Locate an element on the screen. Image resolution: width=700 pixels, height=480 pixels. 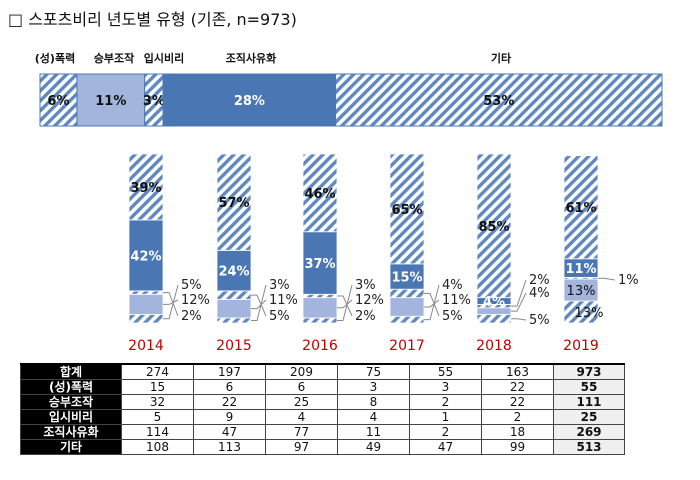
table-cell: 114 is located at coordinates (157, 432).